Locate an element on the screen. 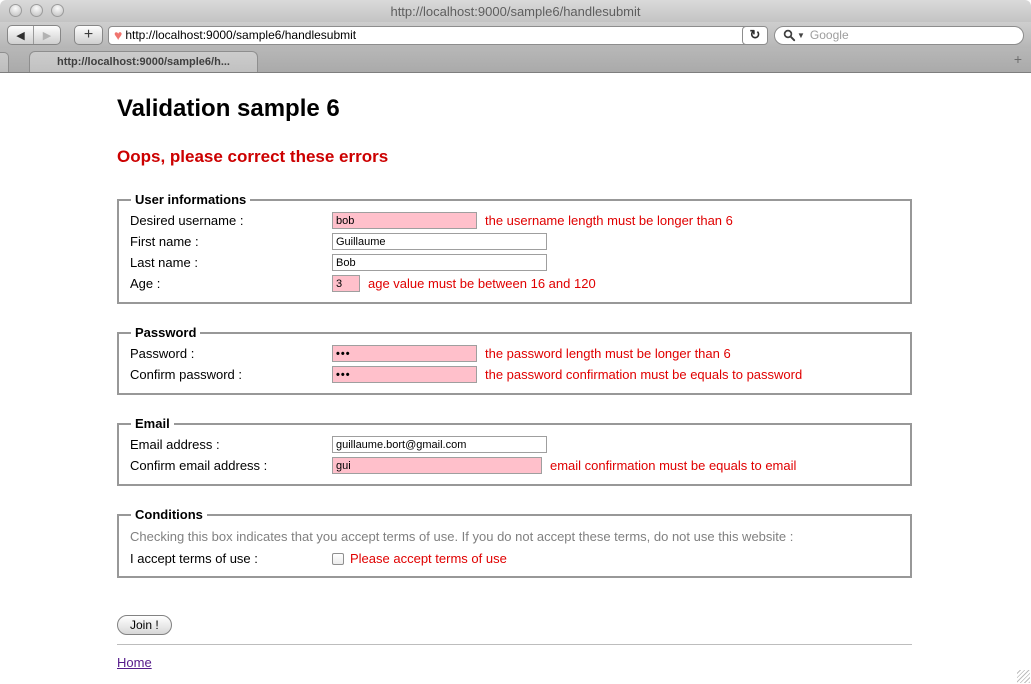  email-label: Email address : is located at coordinates (175, 444).